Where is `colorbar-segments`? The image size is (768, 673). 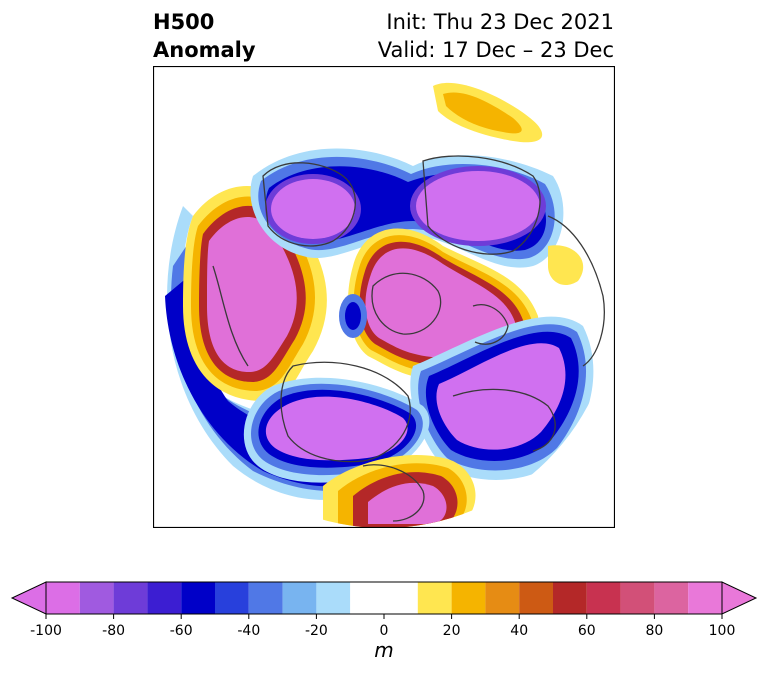 colorbar-segments is located at coordinates (384, 598).